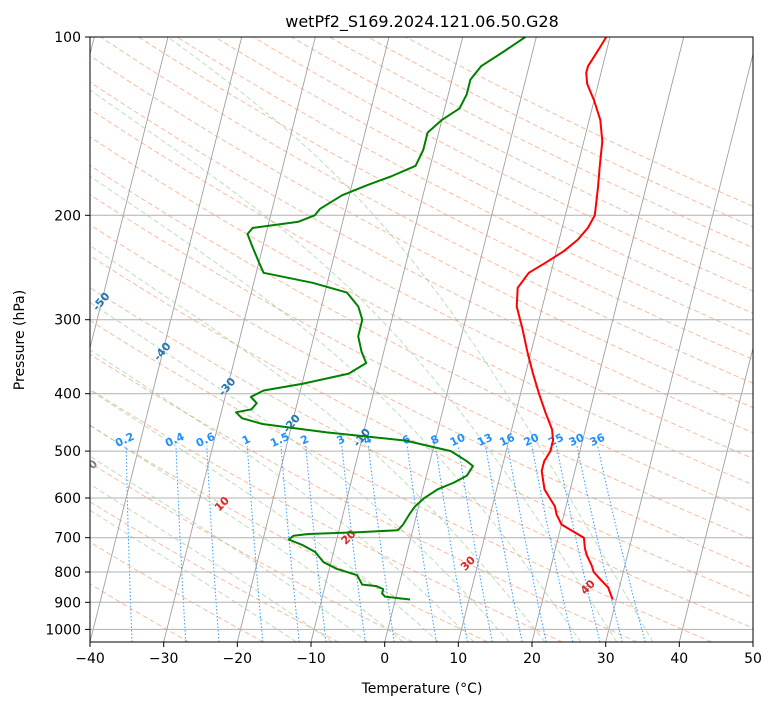  I want to click on mixing-ratio-label: 20, so click(532, 440).